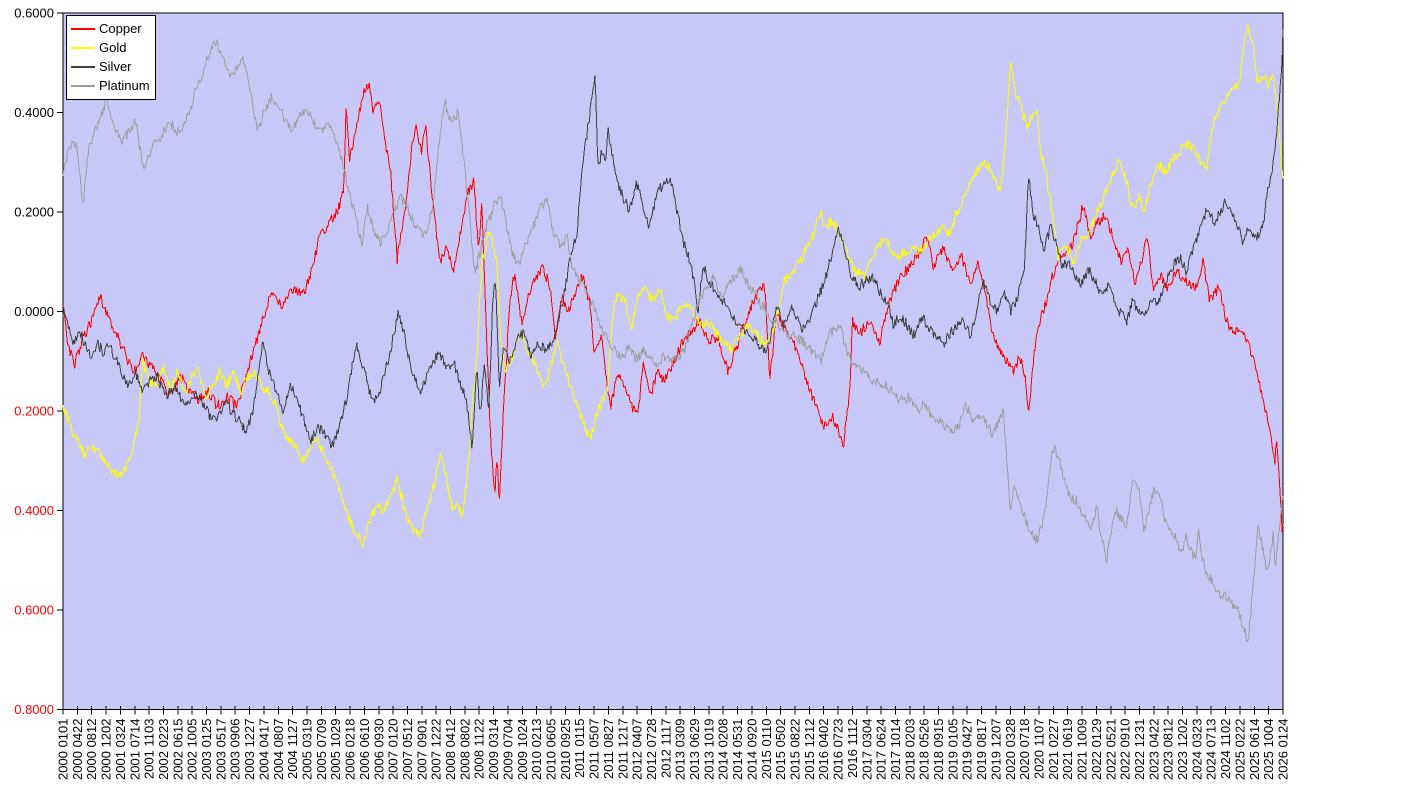 Image resolution: width=1403 pixels, height=795 pixels. Describe the element at coordinates (393, 749) in the screenshot. I see `x-tick-label: 2007 0120` at that location.